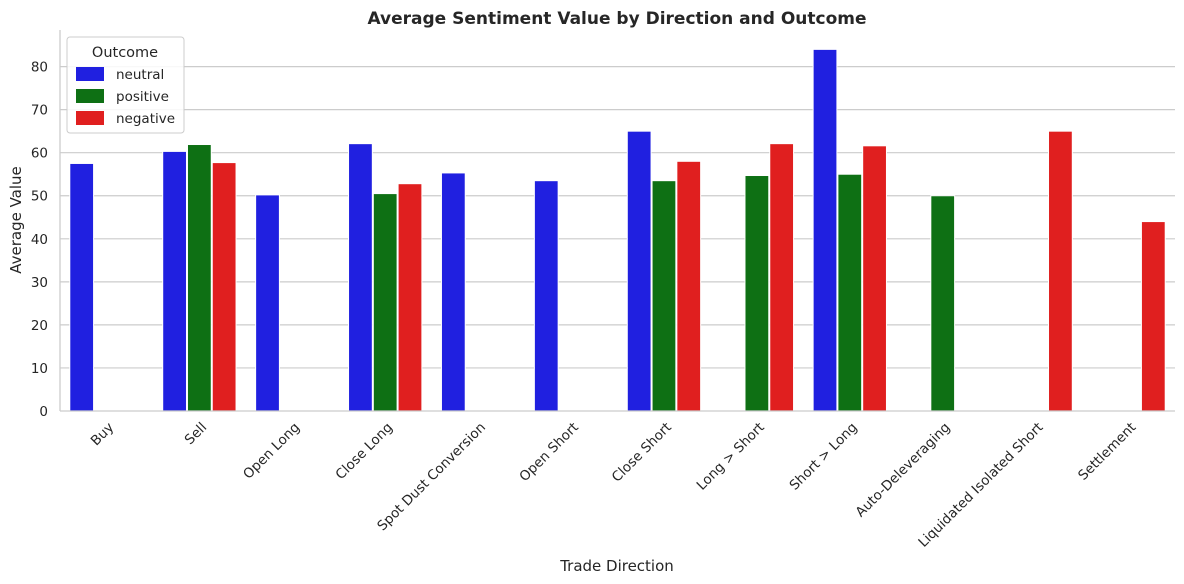  Describe the element at coordinates (1107, 452) in the screenshot. I see `x-tick-label: Settlement` at that location.